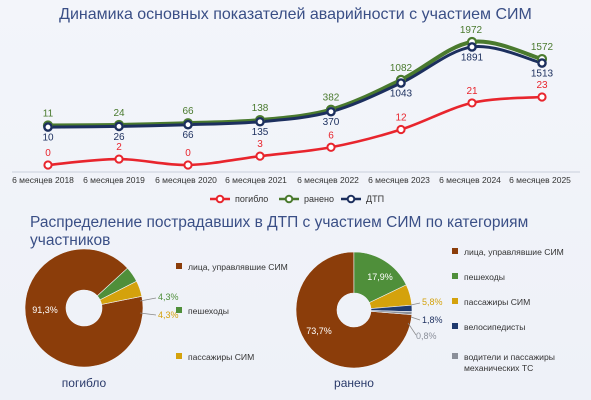 Image resolution: width=591 pixels, height=400 pixels. I want to click on legend-pogiblo-text-0: лица, управлявшие СИМ, so click(238, 267).